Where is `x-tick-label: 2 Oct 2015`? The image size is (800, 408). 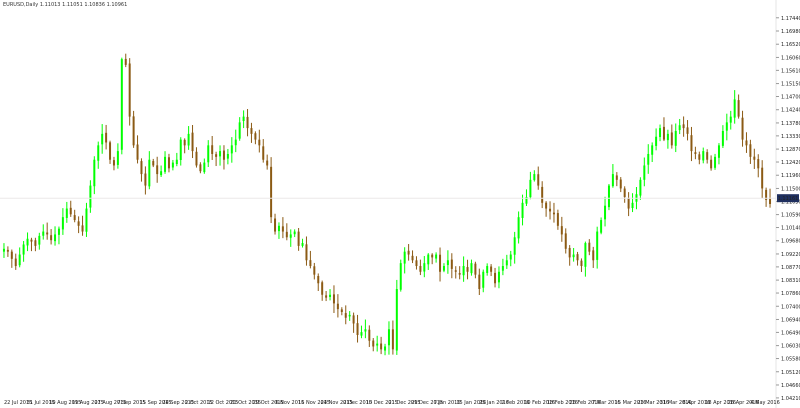
x-tick-label: 2 Oct 2015 is located at coordinates (199, 403).